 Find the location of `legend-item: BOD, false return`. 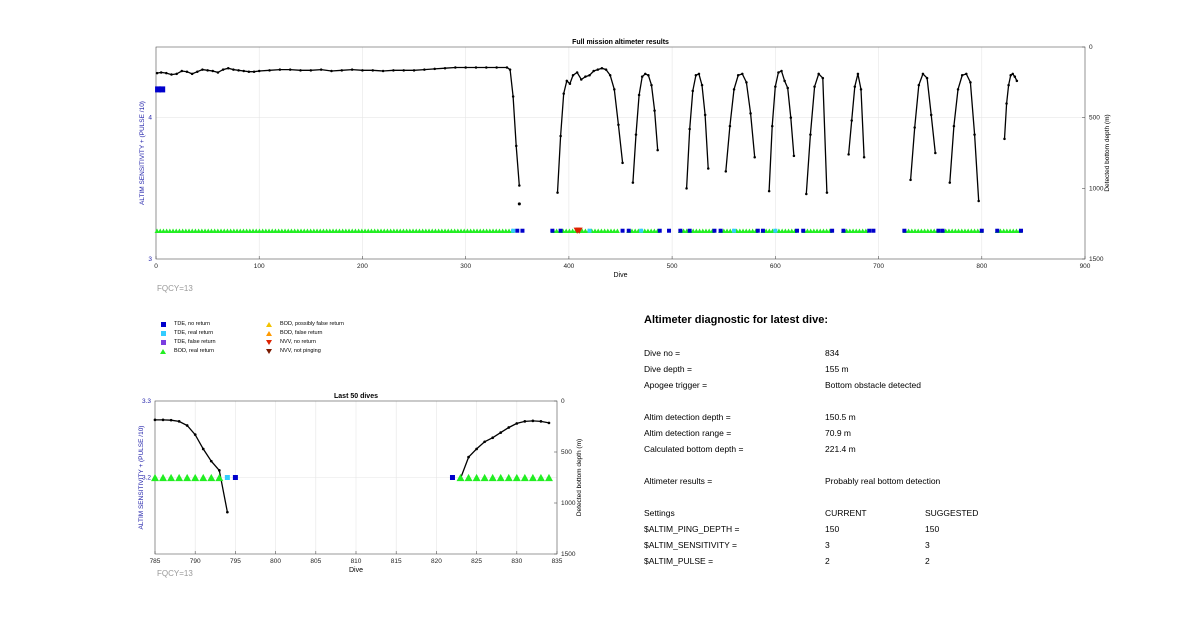

legend-item: BOD, false return is located at coordinates (294, 333).